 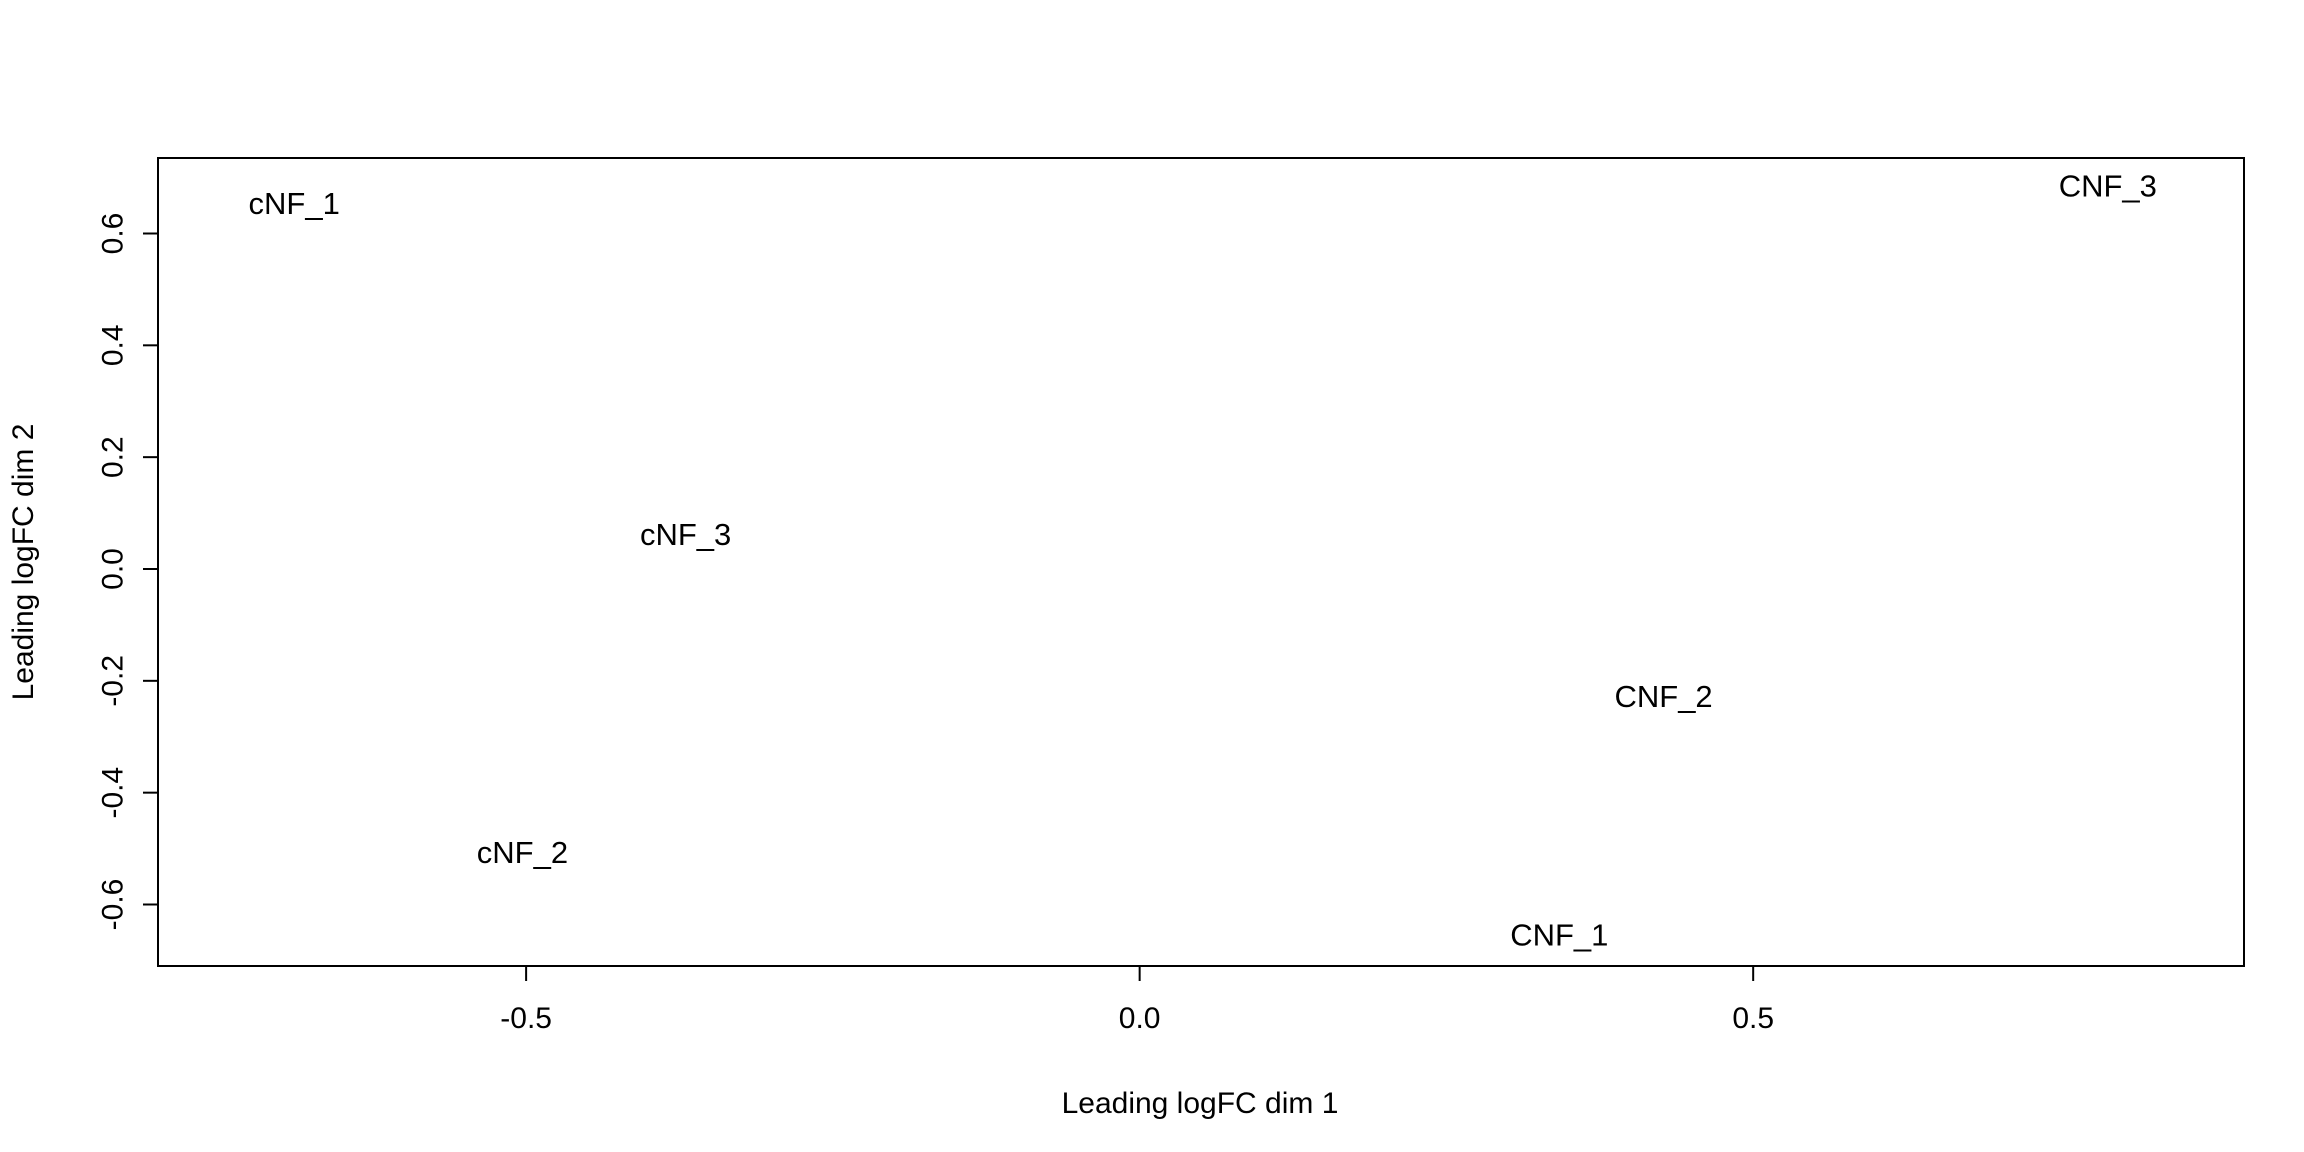 I want to click on point-label-cNF_3: cNF_3, so click(x=685, y=534).